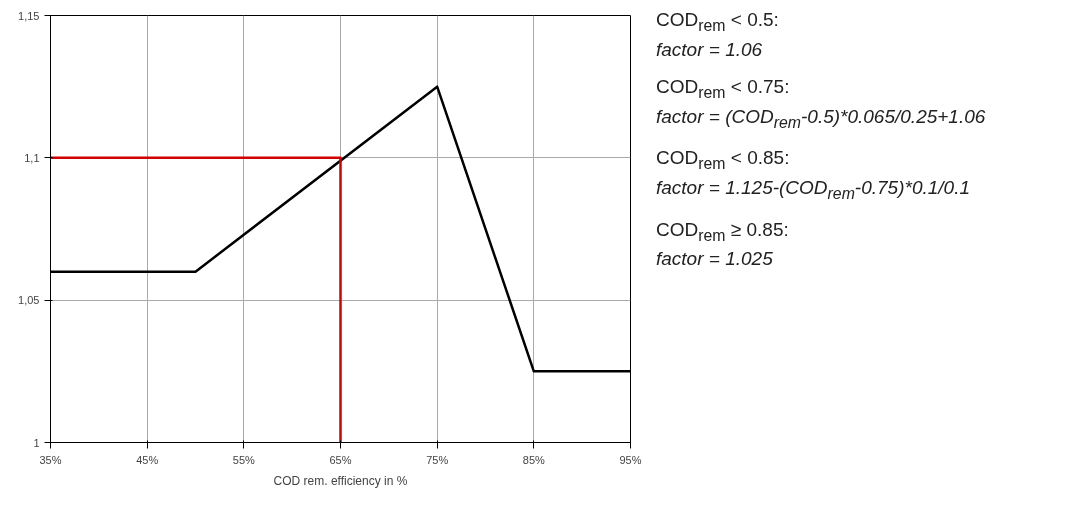  I want to click on y-tick-label: 1,15, so click(29, 15).